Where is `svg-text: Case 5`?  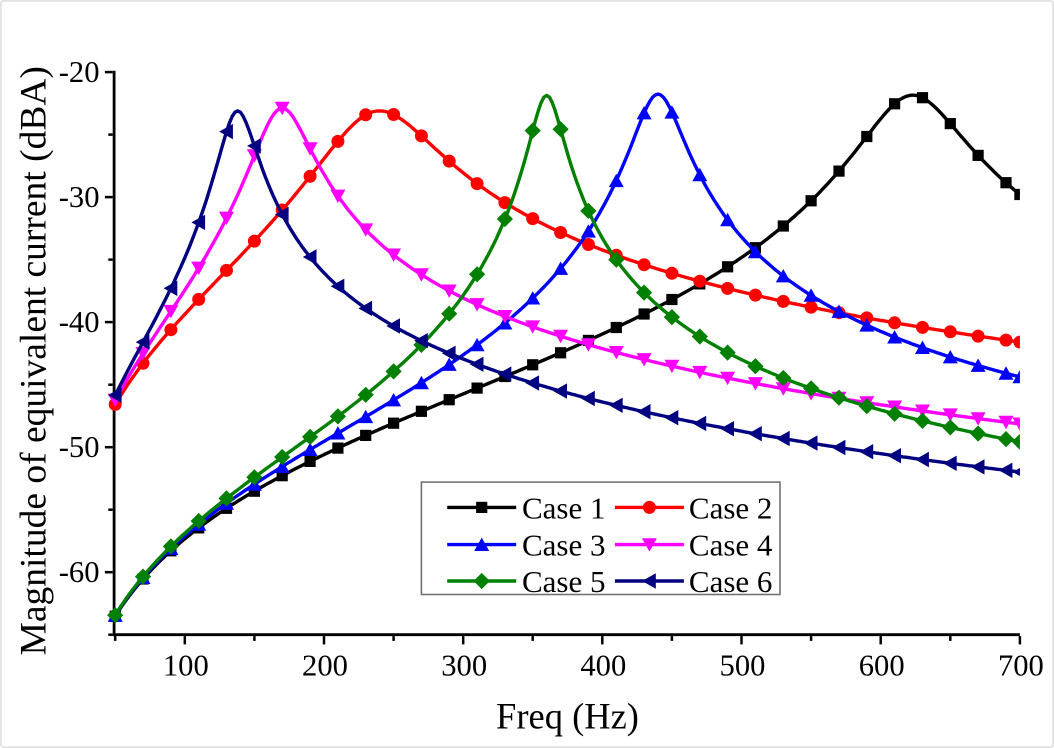 svg-text: Case 5 is located at coordinates (564, 581).